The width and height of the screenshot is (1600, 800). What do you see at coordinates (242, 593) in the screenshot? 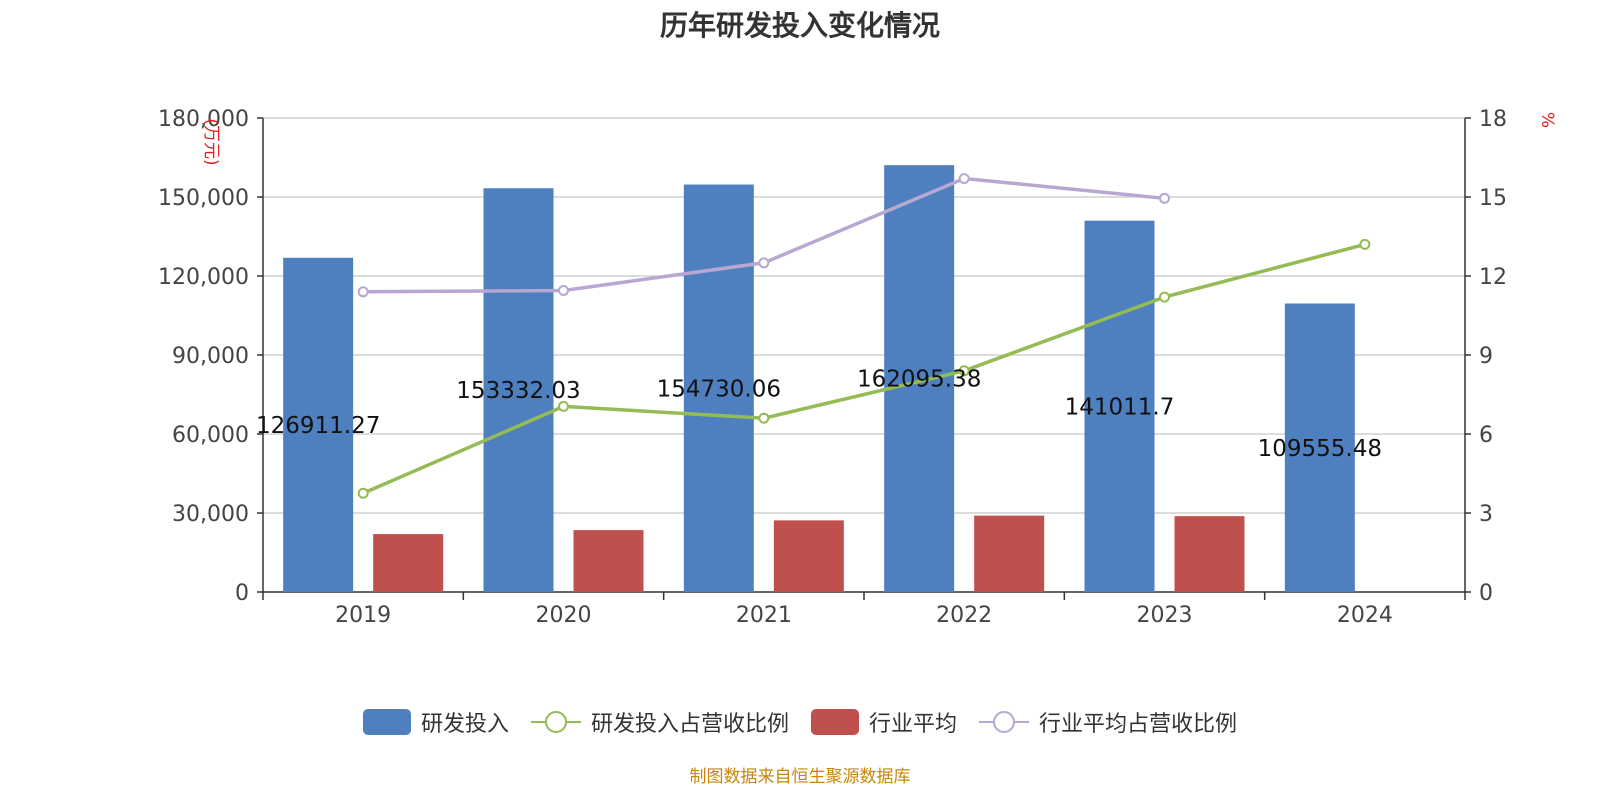
I see `y-left-tick-label: 0` at bounding box center [242, 593].